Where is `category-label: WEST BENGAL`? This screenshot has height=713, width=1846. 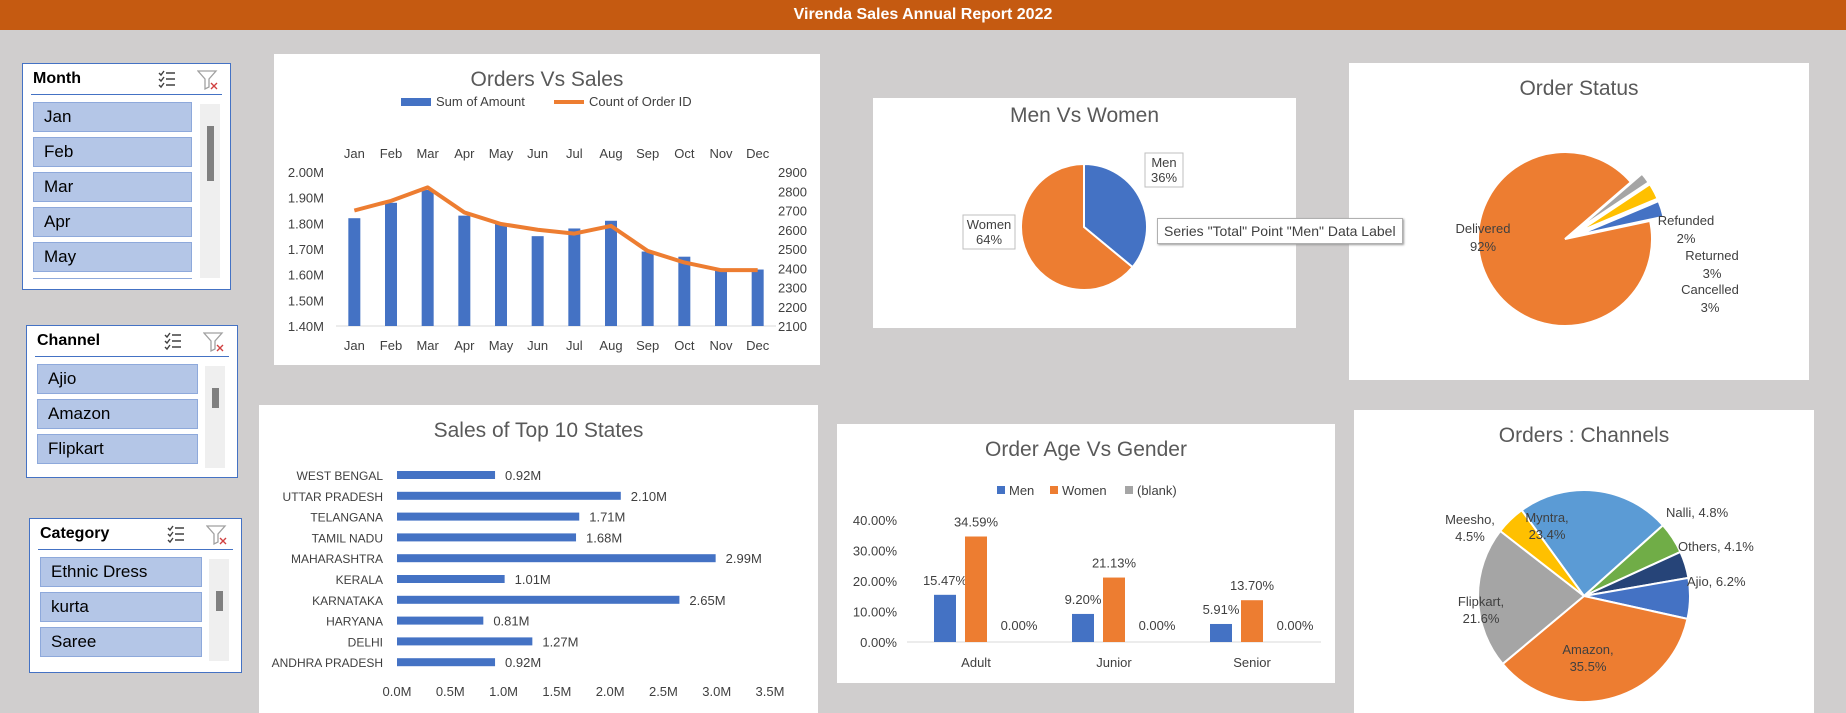 category-label: WEST BENGAL is located at coordinates (340, 476).